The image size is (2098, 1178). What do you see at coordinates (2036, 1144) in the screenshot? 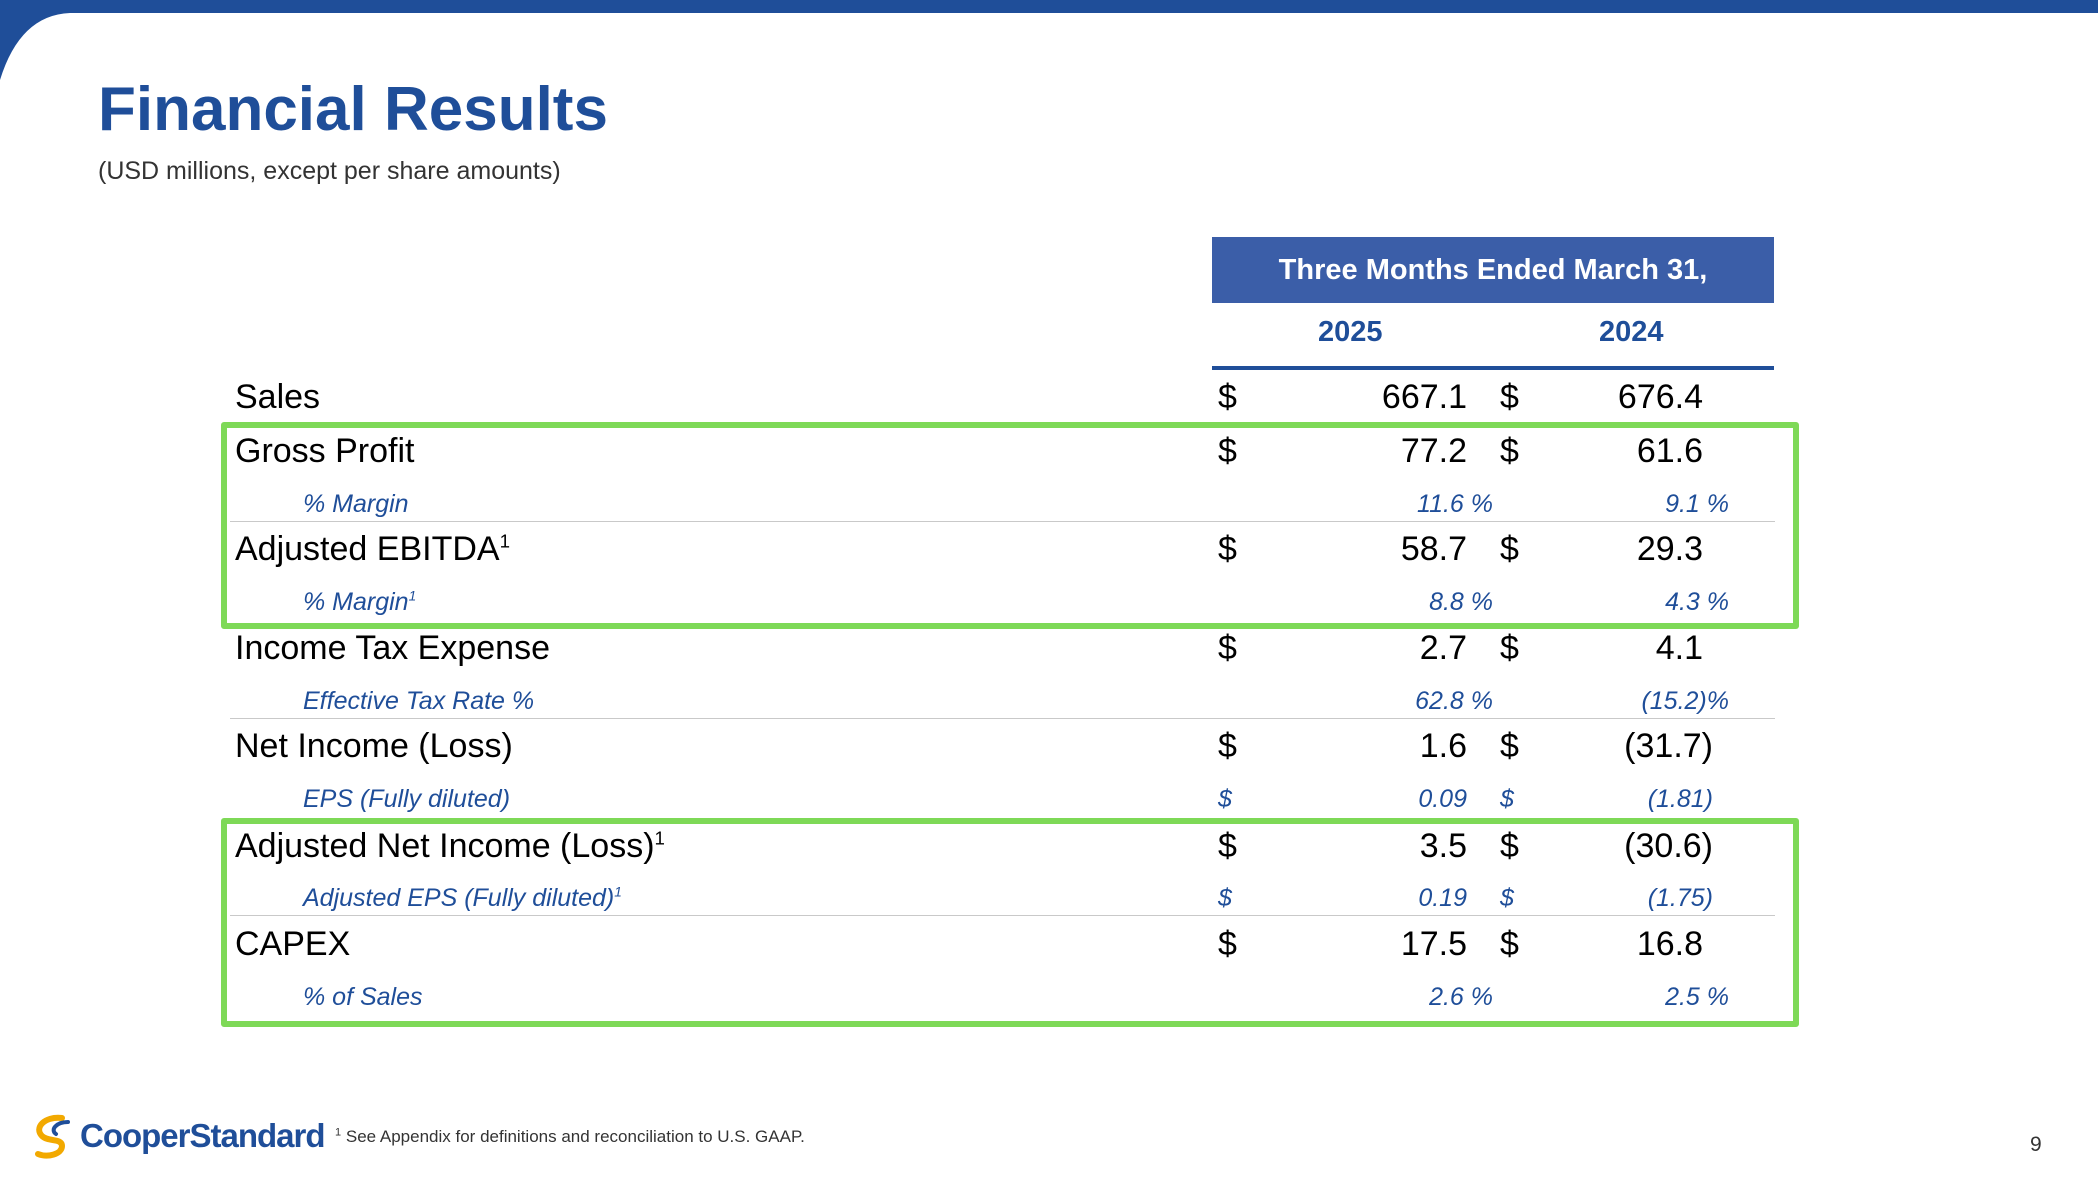
I see `page-number: 9` at bounding box center [2036, 1144].